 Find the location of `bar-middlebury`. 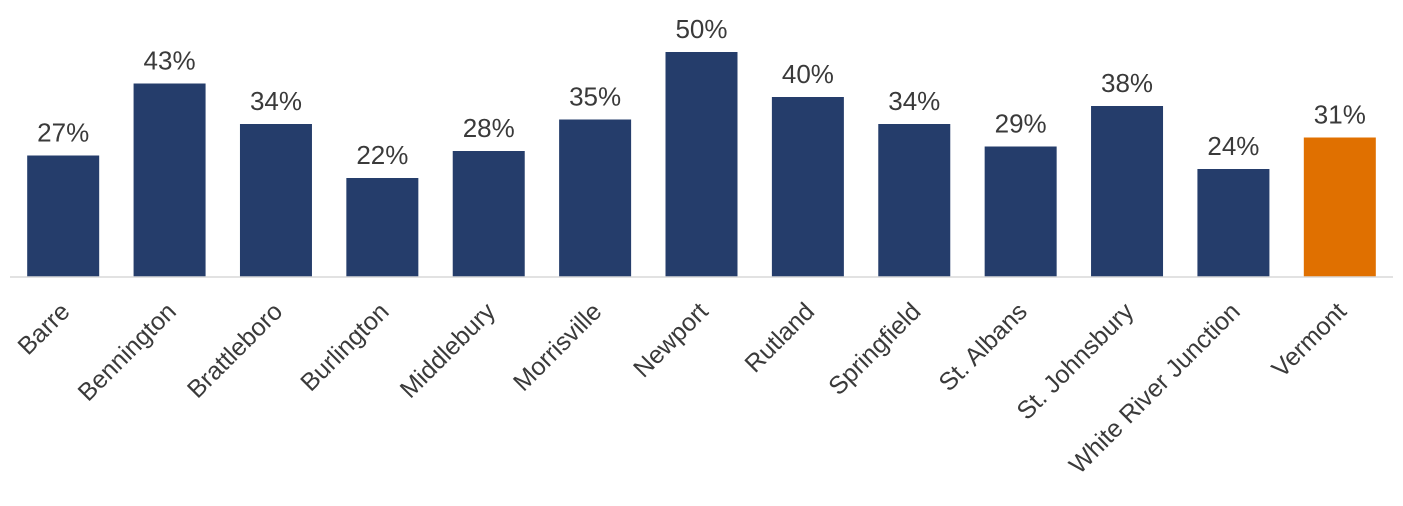

bar-middlebury is located at coordinates (488, 214).